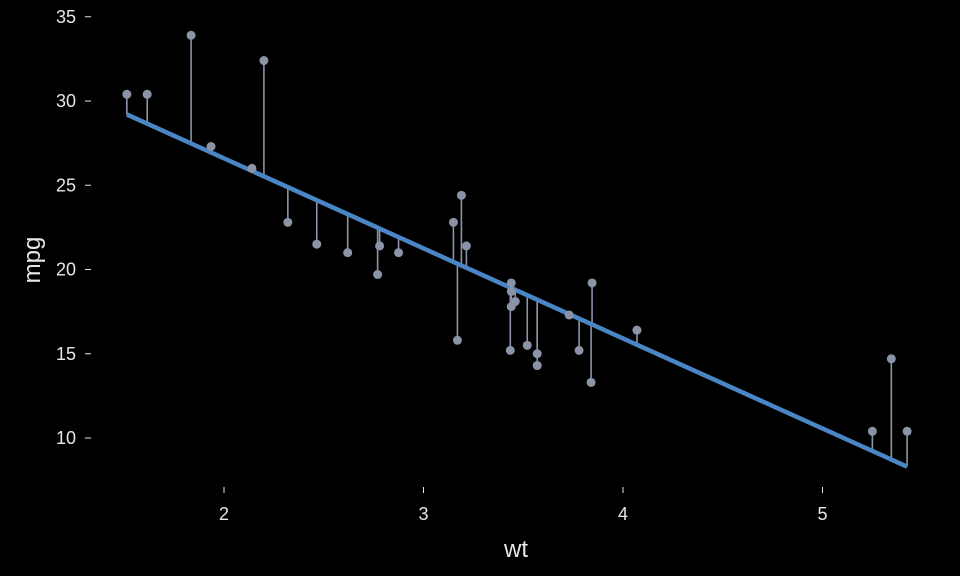 This screenshot has width=960, height=576. I want to click on x-tick-label: 2, so click(224, 514).